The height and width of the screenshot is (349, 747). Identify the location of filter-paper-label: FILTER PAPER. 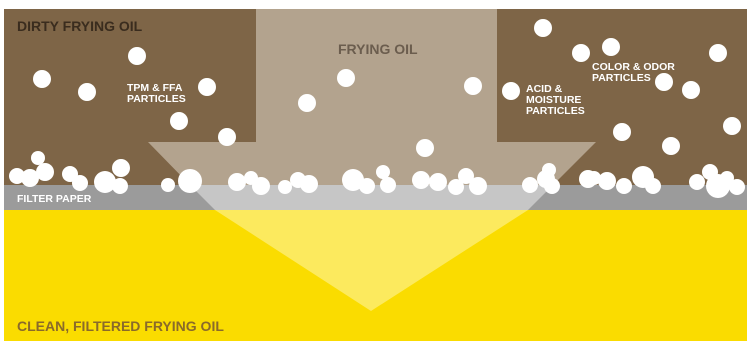
(54, 199).